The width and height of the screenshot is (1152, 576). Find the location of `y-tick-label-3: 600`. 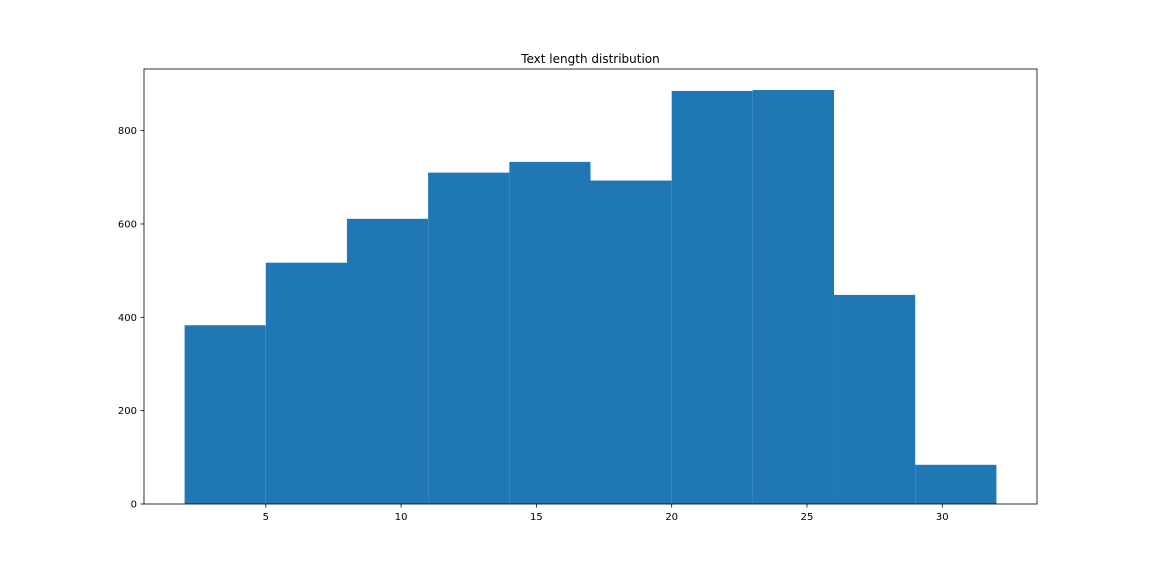

y-tick-label-3: 600 is located at coordinates (127, 224).